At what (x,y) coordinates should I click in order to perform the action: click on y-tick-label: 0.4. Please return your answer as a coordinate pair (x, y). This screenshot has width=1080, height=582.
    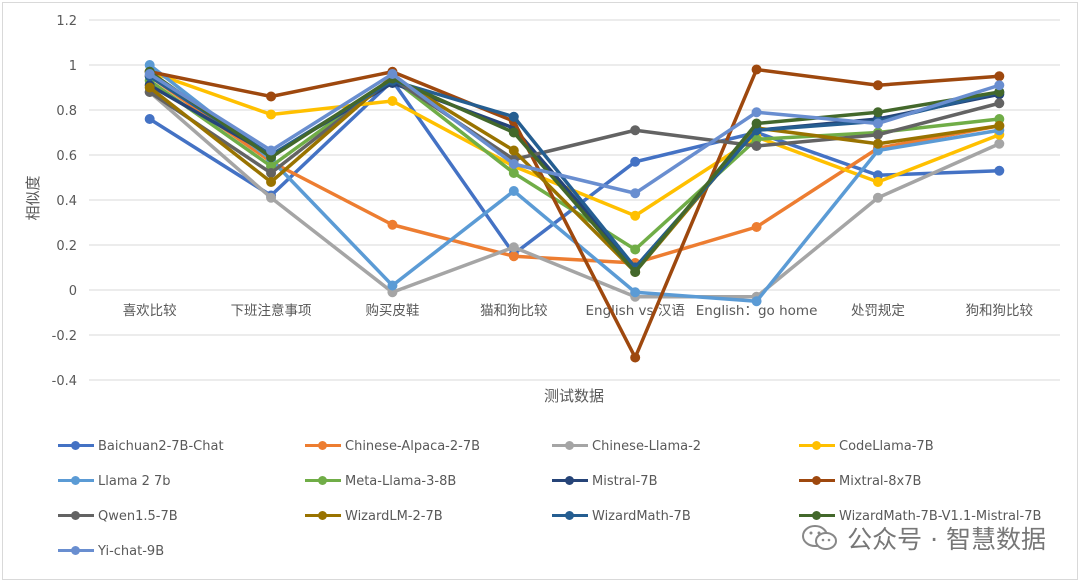
    Looking at the image, I should click on (66, 201).